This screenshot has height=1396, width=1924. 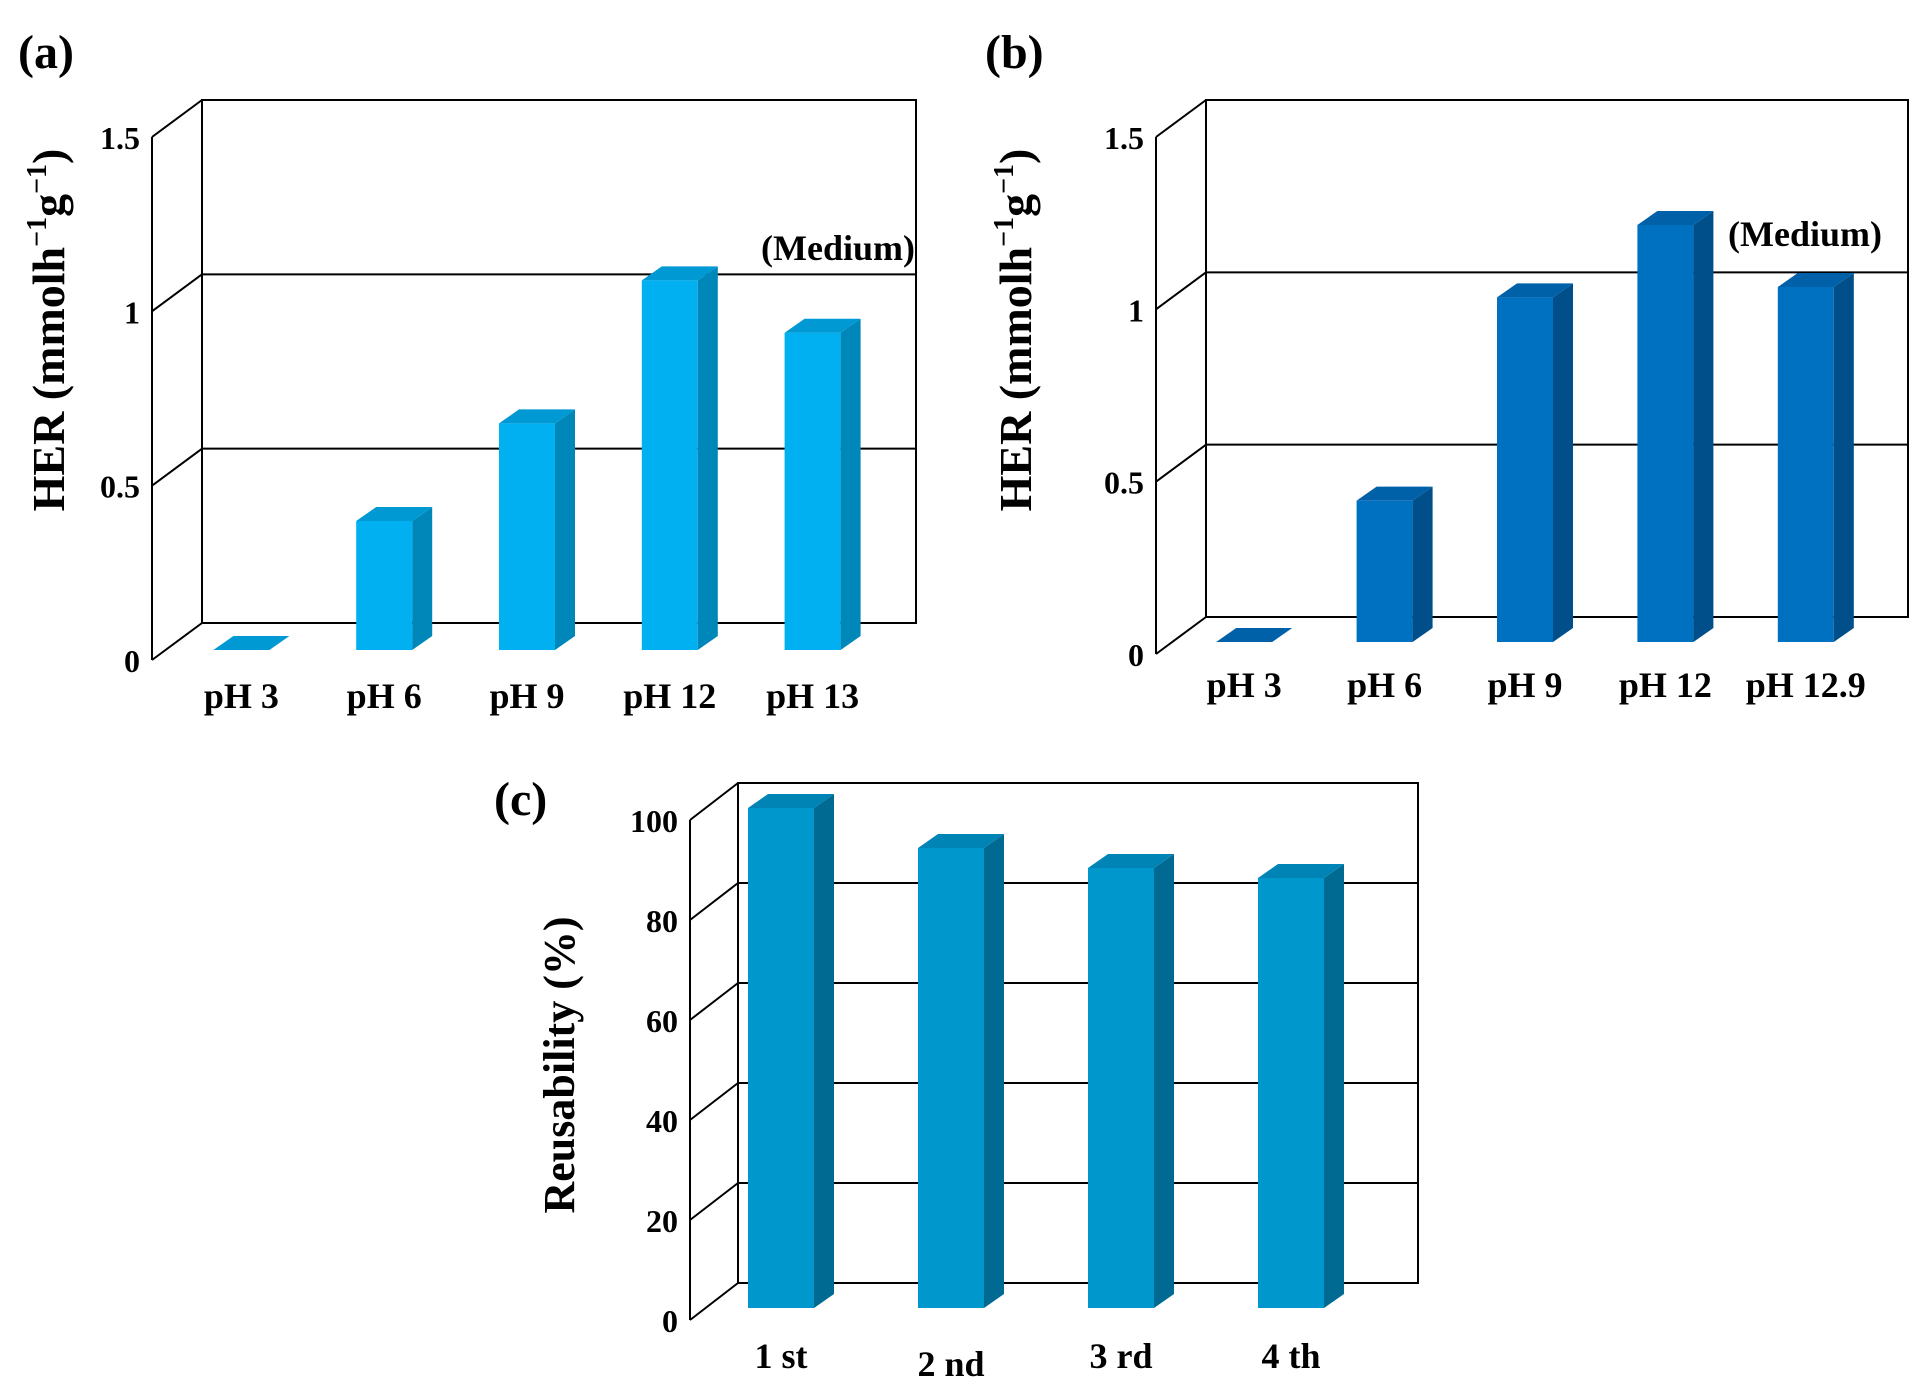 What do you see at coordinates (1046, 1051) in the screenshot?
I see `panel-c-bars` at bounding box center [1046, 1051].